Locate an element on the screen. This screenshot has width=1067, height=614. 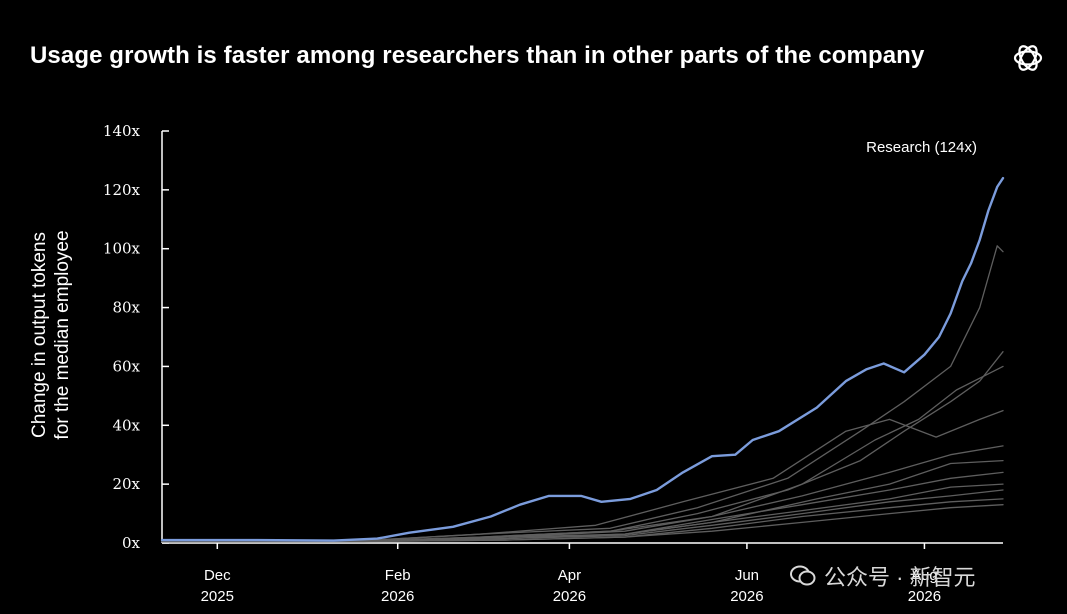
openai-logo-icon is located at coordinates (1028, 58).